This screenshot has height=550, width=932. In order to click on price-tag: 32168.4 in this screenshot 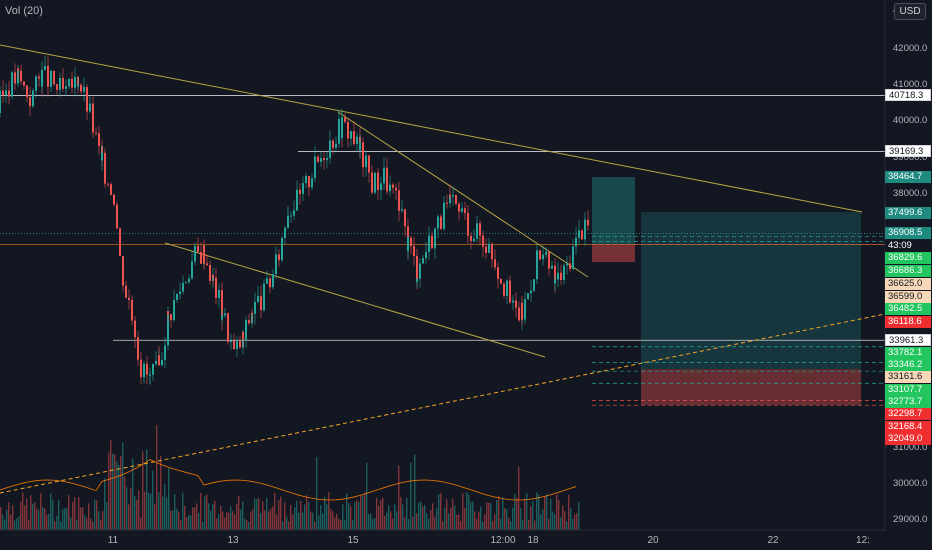, I will do `click(908, 427)`.